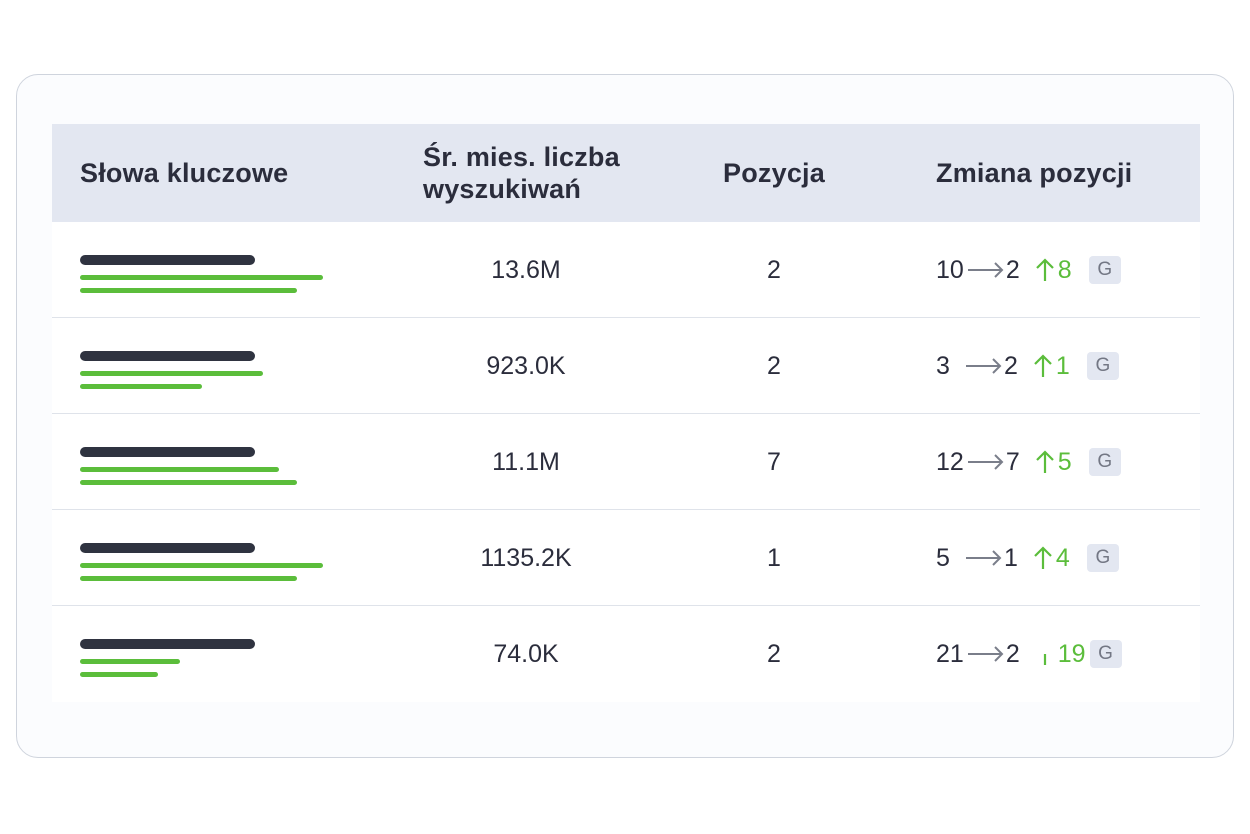  I want to click on position-delta: 4, so click(1058, 558).